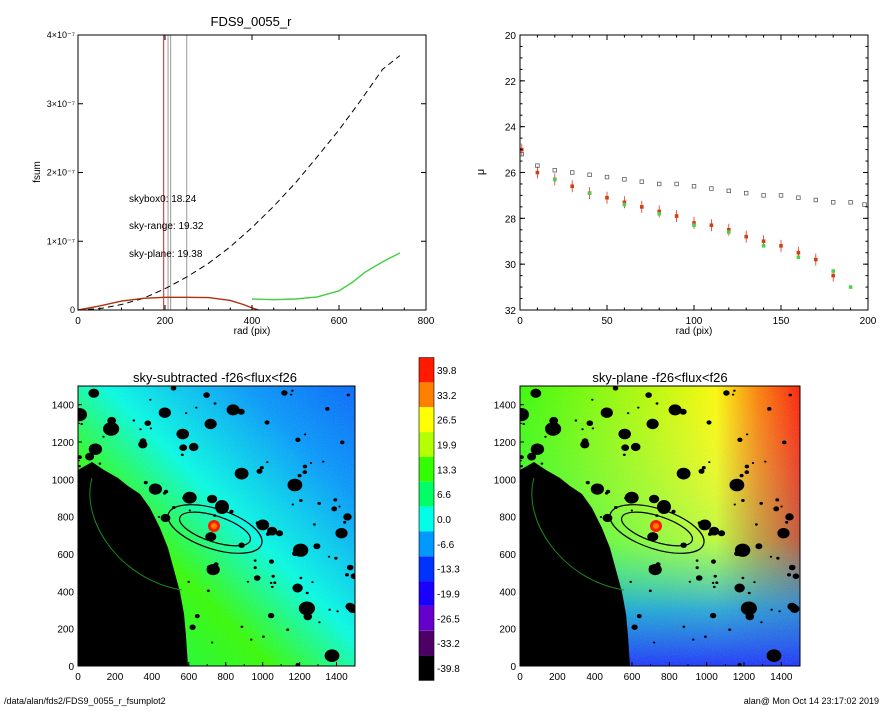 The height and width of the screenshot is (713, 885). Describe the element at coordinates (166, 254) in the screenshot. I see `annotation-sky-plane: sky-plane: 19.38` at that location.